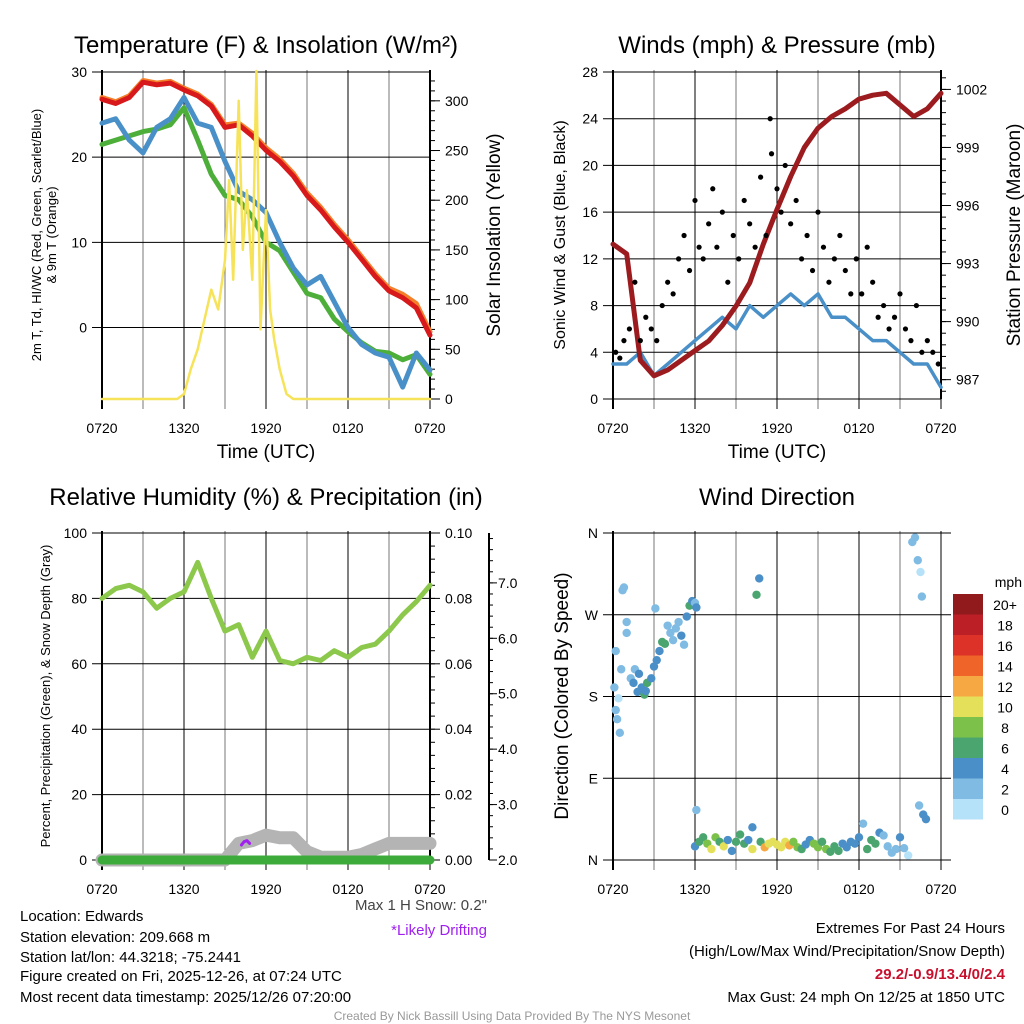  Describe the element at coordinates (590, 119) in the screenshot. I see `y-tick-label: 24` at that location.